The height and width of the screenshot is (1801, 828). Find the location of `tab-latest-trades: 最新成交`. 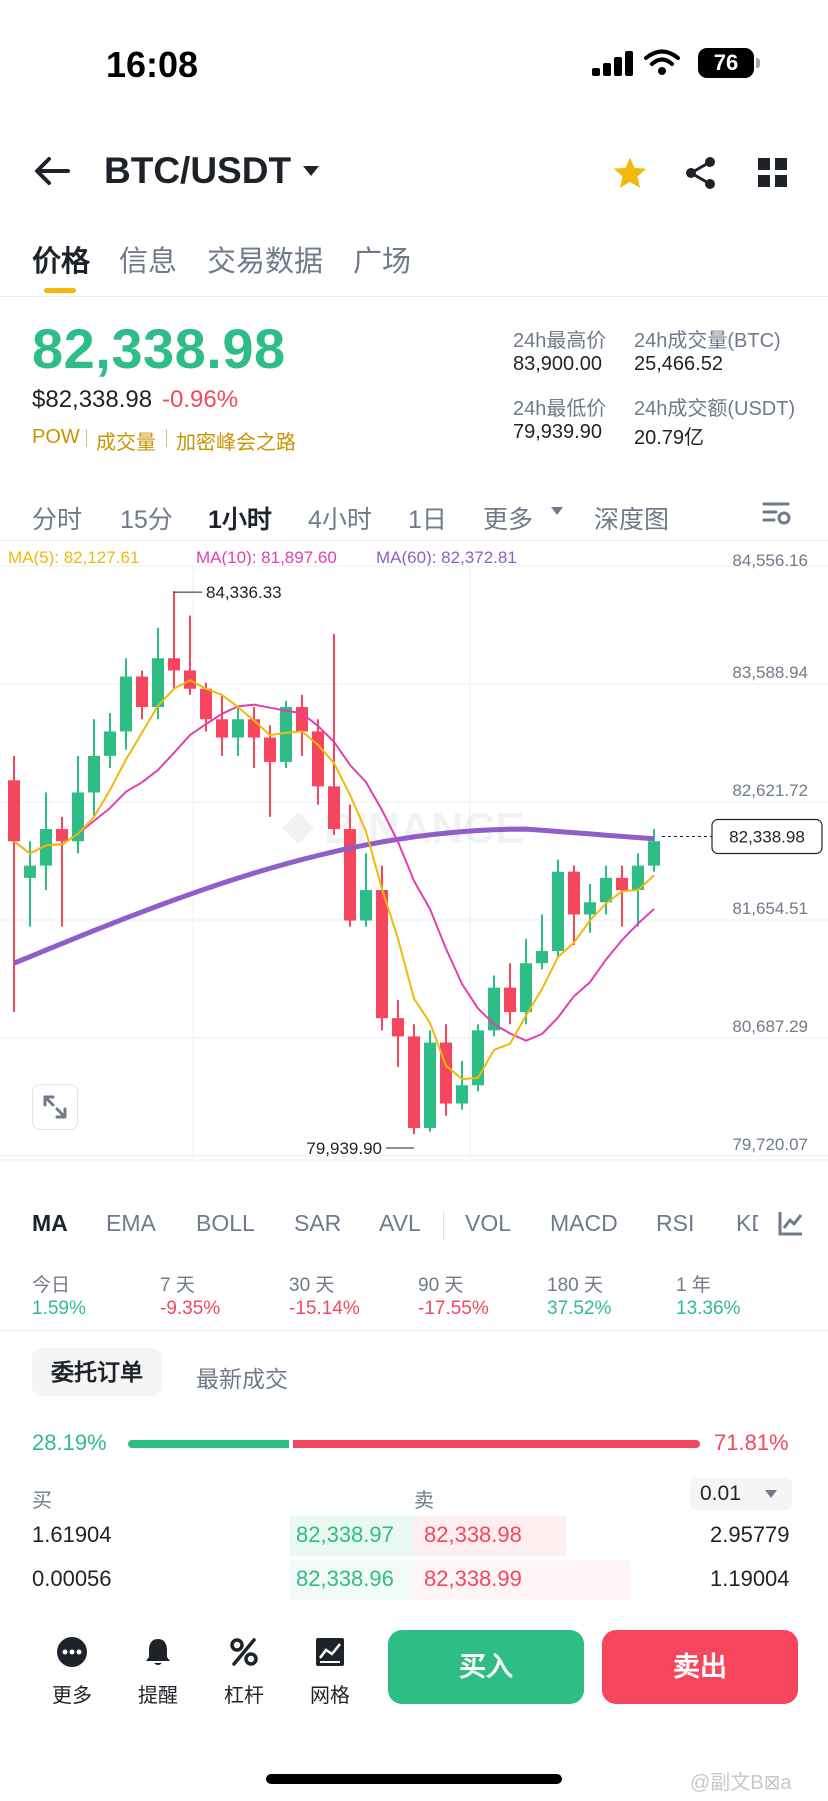

tab-latest-trades: 最新成交 is located at coordinates (242, 1379).